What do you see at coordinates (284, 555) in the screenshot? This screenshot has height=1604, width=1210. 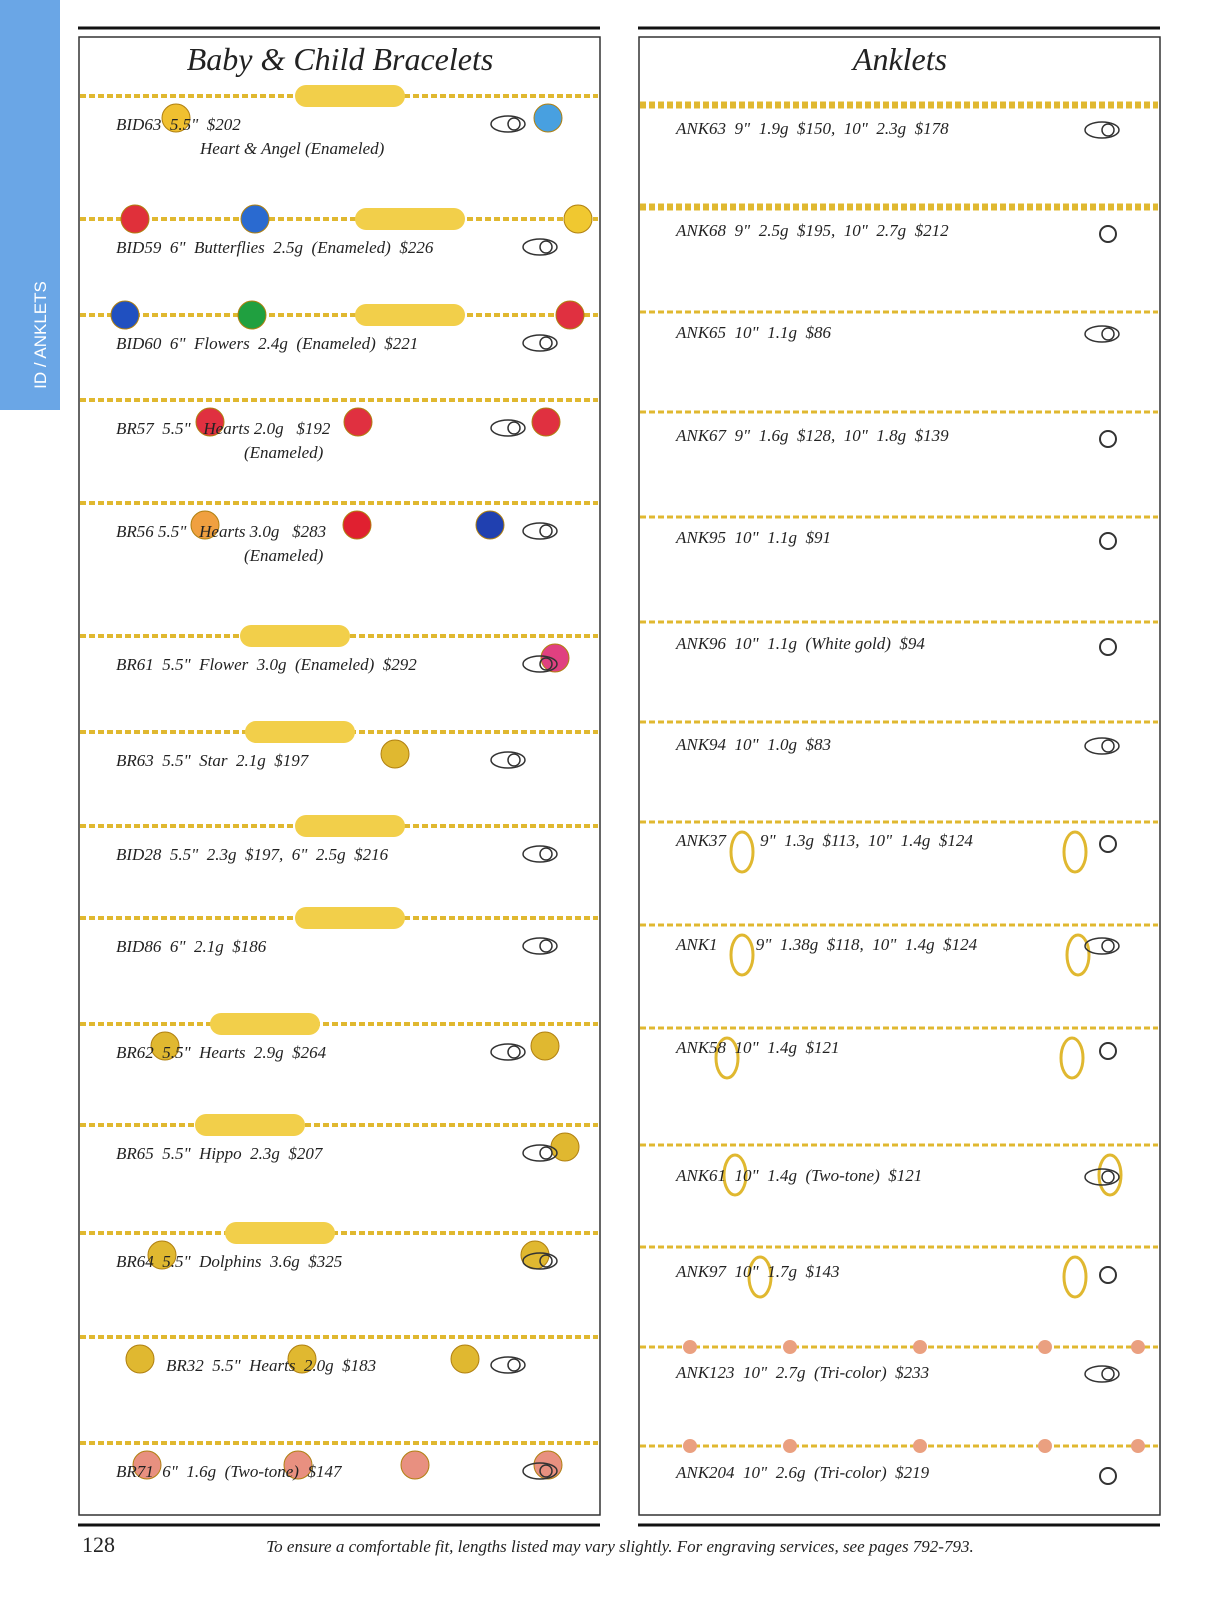 I see `item-detail: (Enameled)` at bounding box center [284, 555].